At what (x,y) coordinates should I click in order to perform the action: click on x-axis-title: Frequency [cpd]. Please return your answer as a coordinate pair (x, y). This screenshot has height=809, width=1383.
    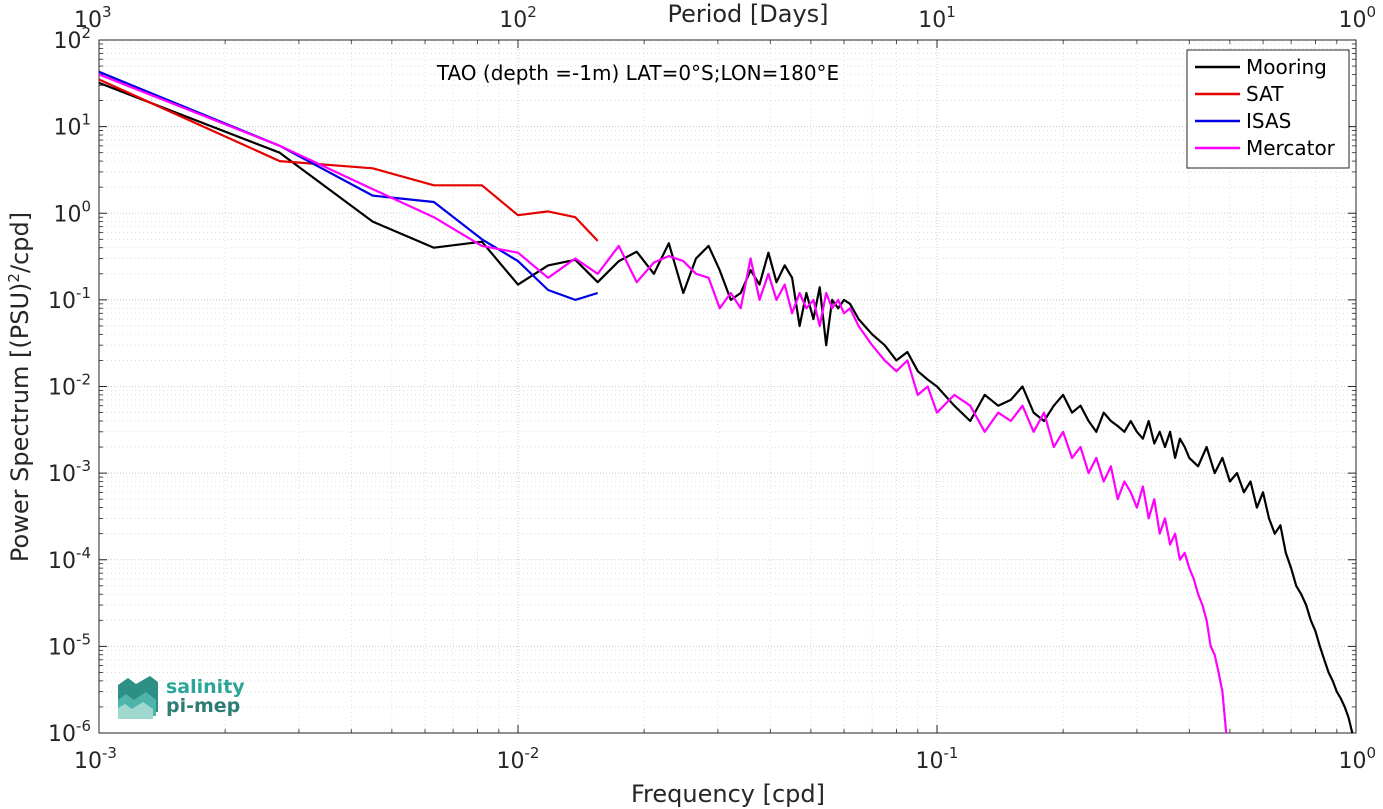
    Looking at the image, I should click on (728, 794).